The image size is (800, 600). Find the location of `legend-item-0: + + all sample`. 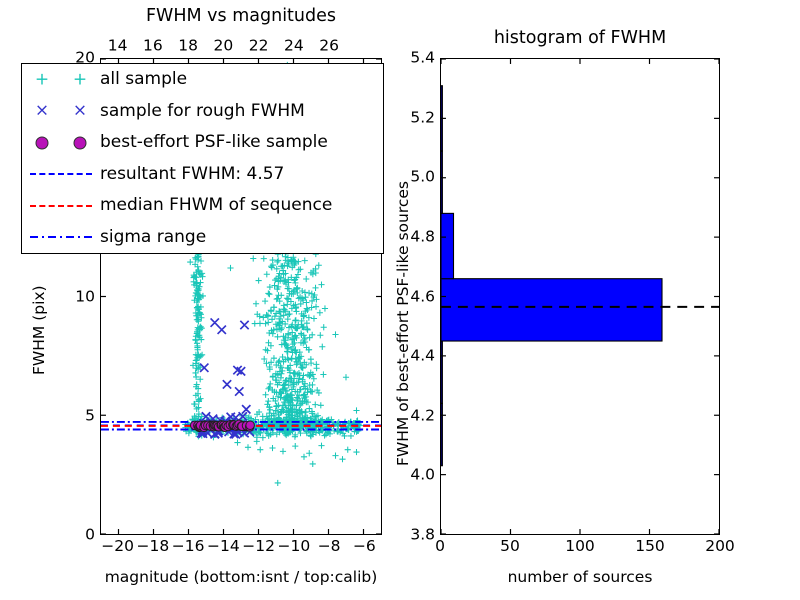

legend-item-0: + + all sample is located at coordinates (202, 80).